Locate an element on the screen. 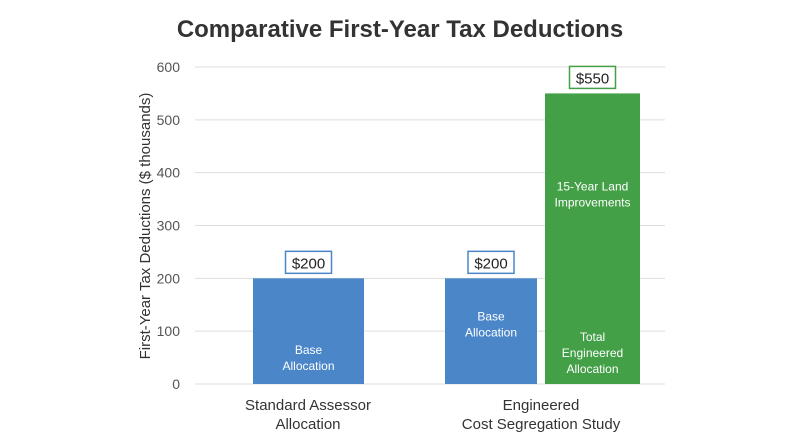 Image resolution: width=800 pixels, height=447 pixels. bar-inner-label: Total is located at coordinates (592, 337).